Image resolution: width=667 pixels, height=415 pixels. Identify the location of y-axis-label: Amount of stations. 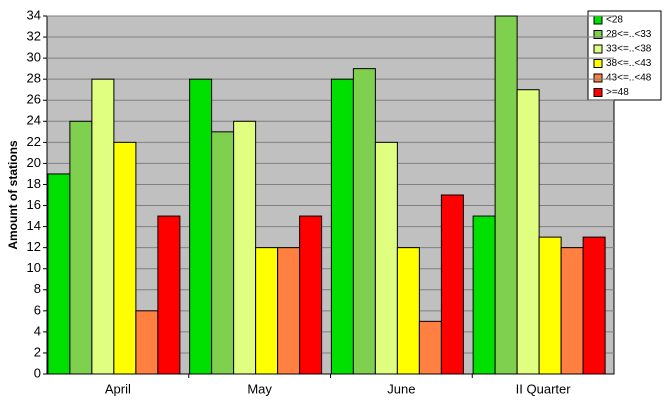
(13, 195).